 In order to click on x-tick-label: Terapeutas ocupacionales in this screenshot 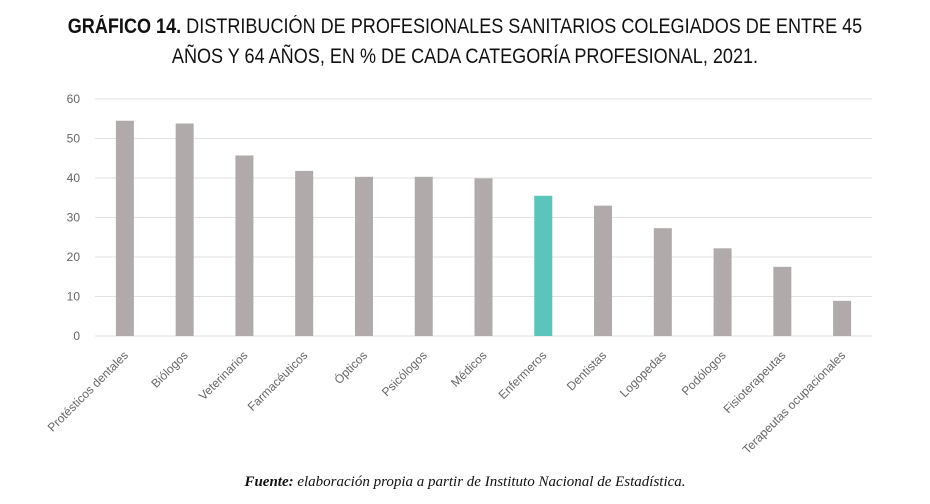, I will do `click(794, 402)`.